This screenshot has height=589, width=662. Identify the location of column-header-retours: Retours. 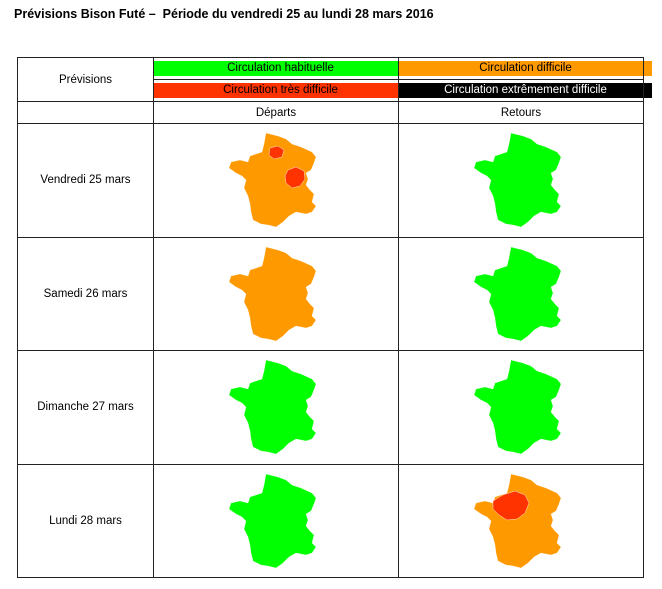
(521, 113).